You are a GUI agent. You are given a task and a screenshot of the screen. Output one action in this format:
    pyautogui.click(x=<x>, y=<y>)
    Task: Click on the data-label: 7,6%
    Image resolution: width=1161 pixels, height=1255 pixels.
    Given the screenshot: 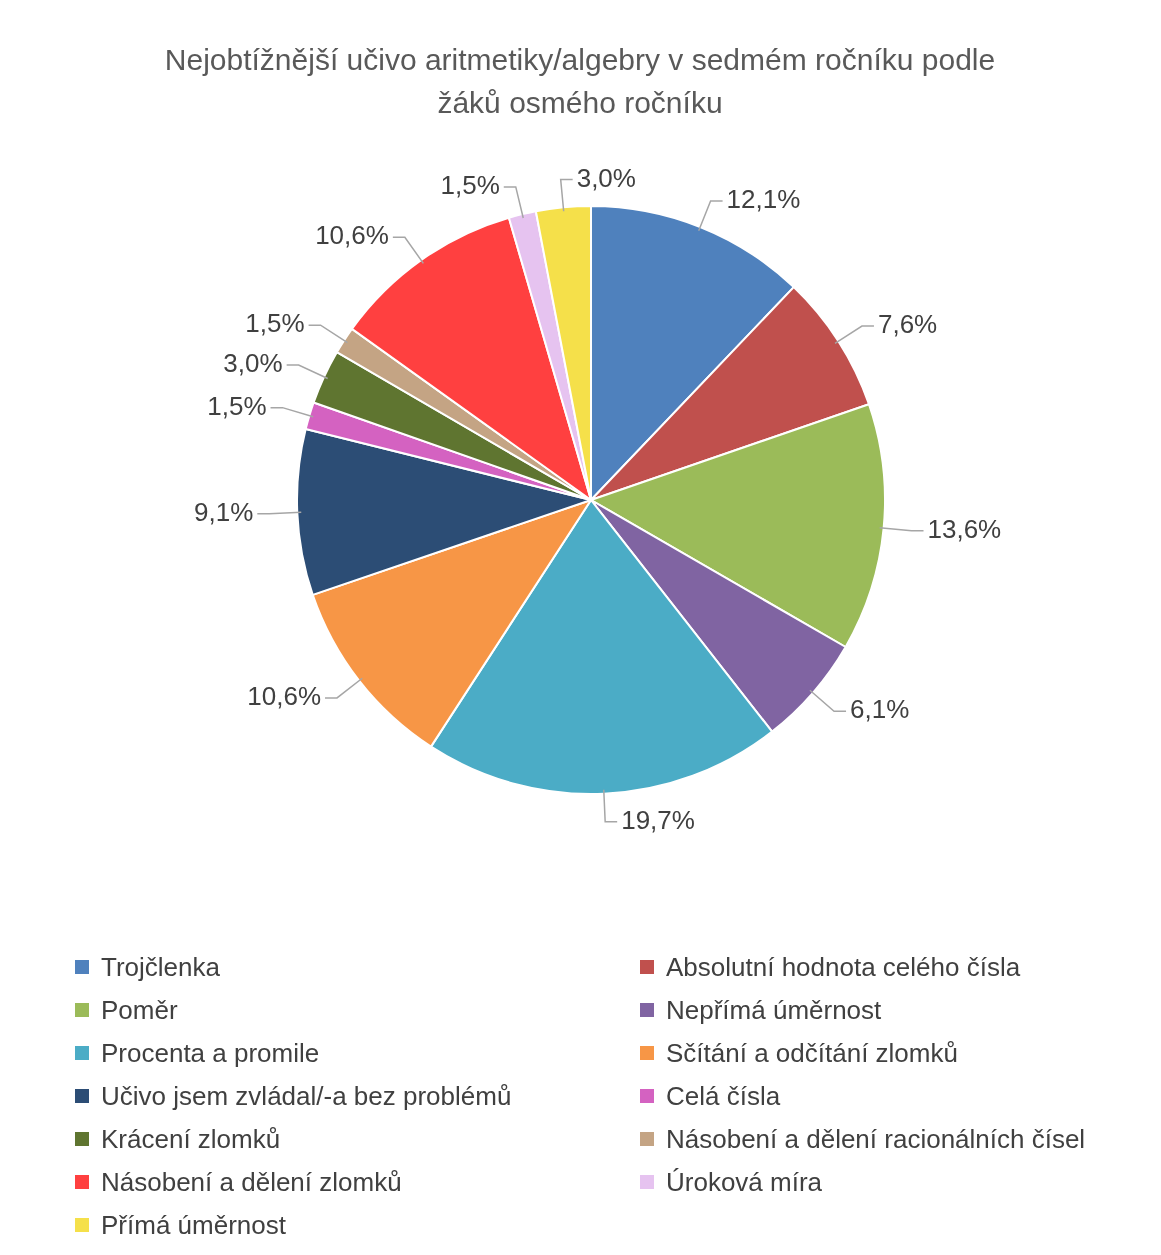 What is the action you would take?
    pyautogui.click(x=907, y=324)
    